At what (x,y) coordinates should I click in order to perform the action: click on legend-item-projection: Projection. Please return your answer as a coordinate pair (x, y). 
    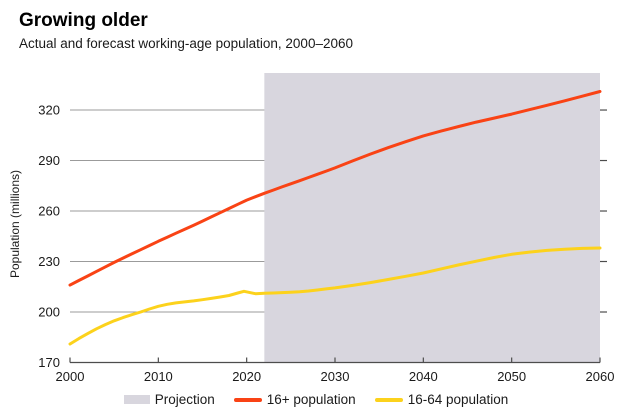
    Looking at the image, I should click on (169, 399).